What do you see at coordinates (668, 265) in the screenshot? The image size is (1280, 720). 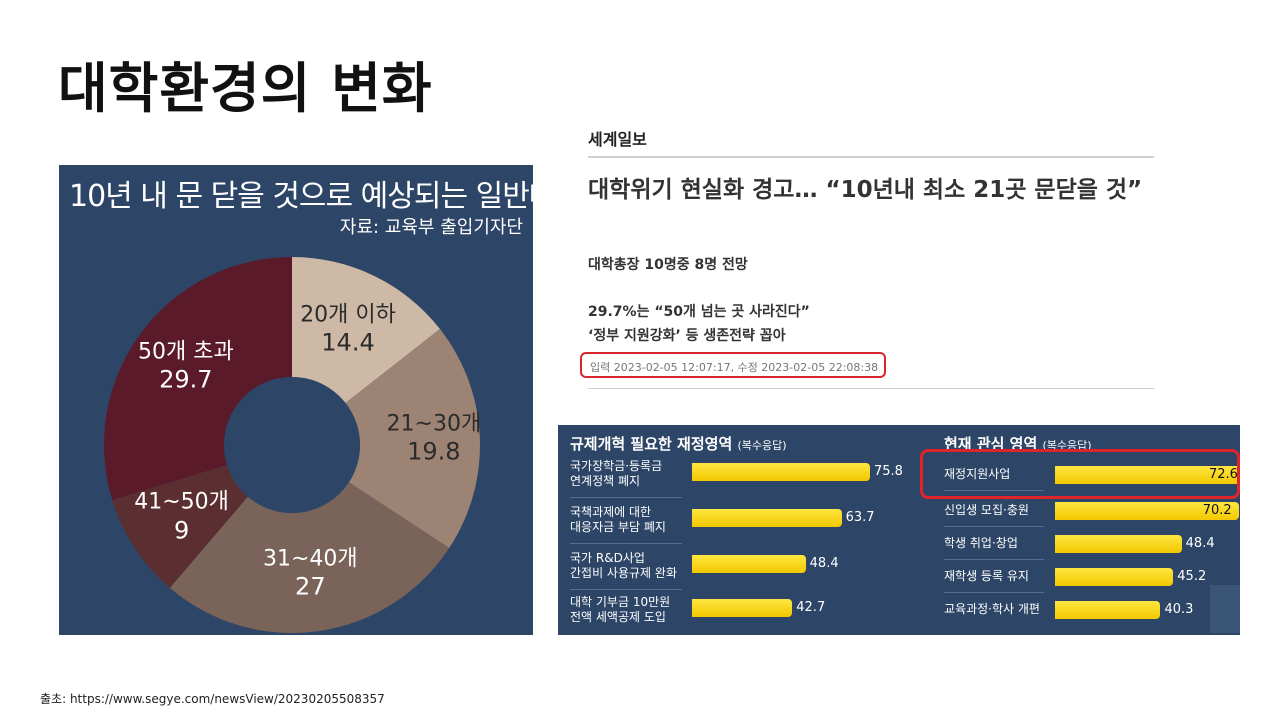 I see `article-subtitle: 대학총장 10명중 8명 전망` at bounding box center [668, 265].